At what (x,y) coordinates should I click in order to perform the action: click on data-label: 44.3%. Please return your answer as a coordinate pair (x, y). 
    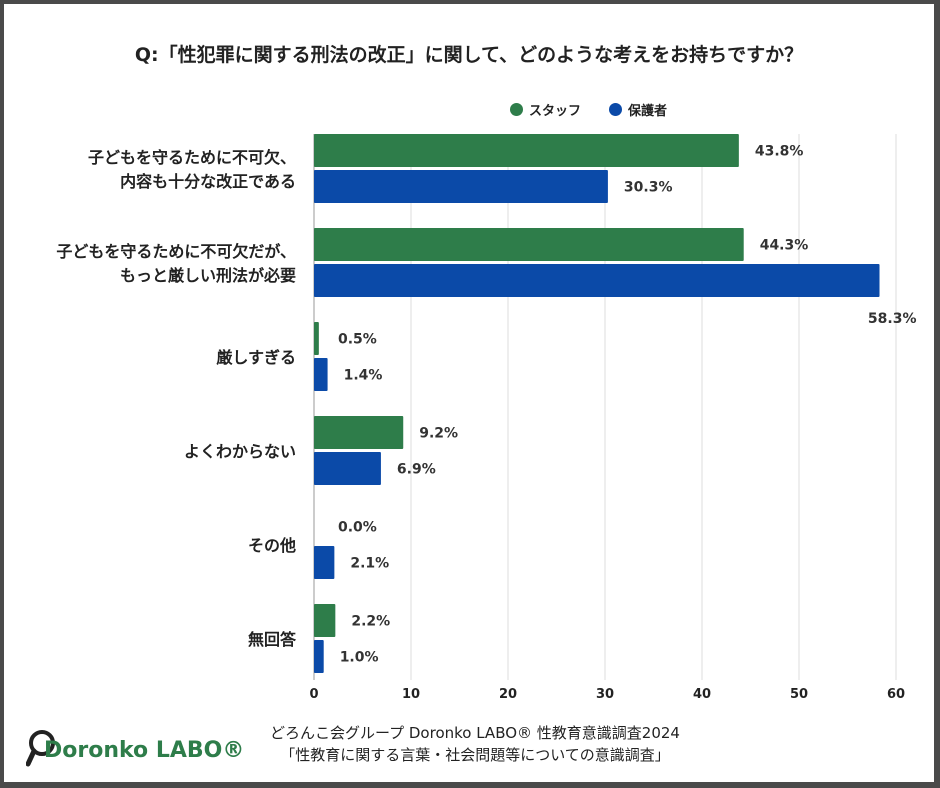
    Looking at the image, I should click on (784, 246).